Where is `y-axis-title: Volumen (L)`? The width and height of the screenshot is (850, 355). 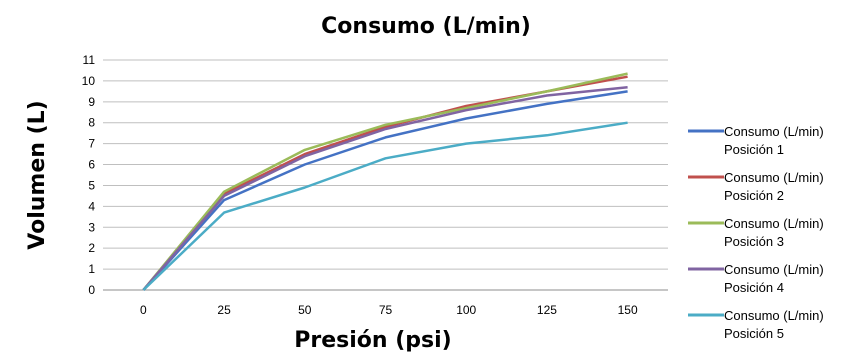 y-axis-title: Volumen (L) is located at coordinates (37, 174).